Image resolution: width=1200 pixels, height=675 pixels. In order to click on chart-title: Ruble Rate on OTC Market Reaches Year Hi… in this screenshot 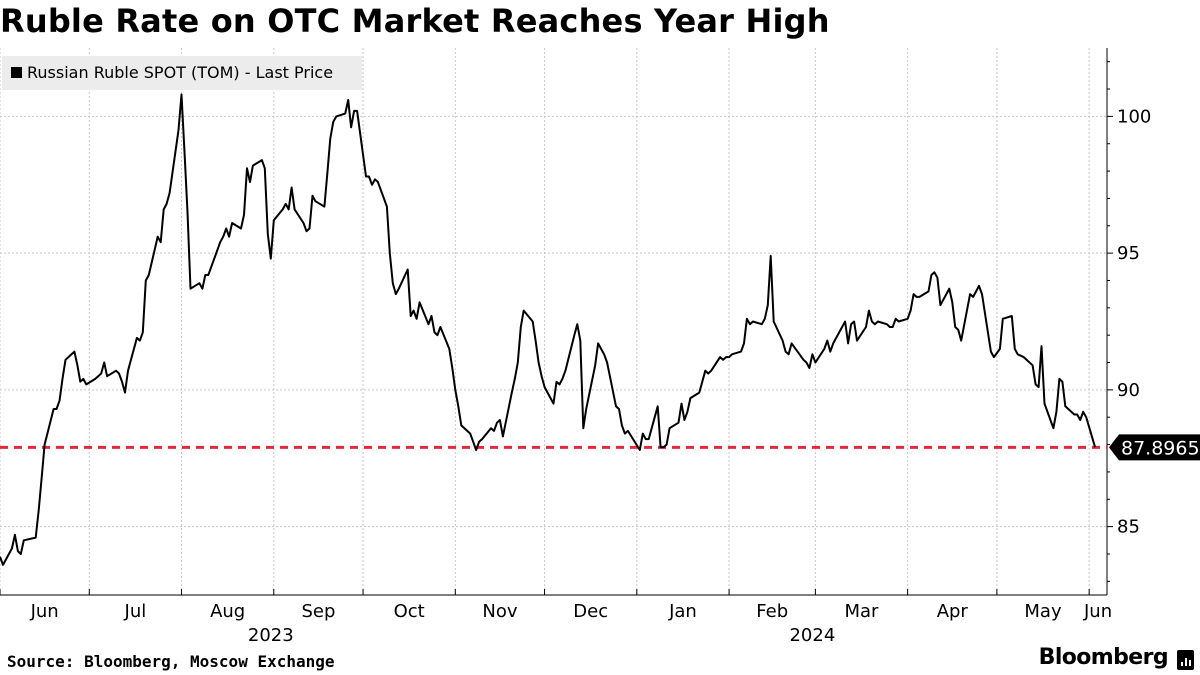, I will do `click(415, 21)`.